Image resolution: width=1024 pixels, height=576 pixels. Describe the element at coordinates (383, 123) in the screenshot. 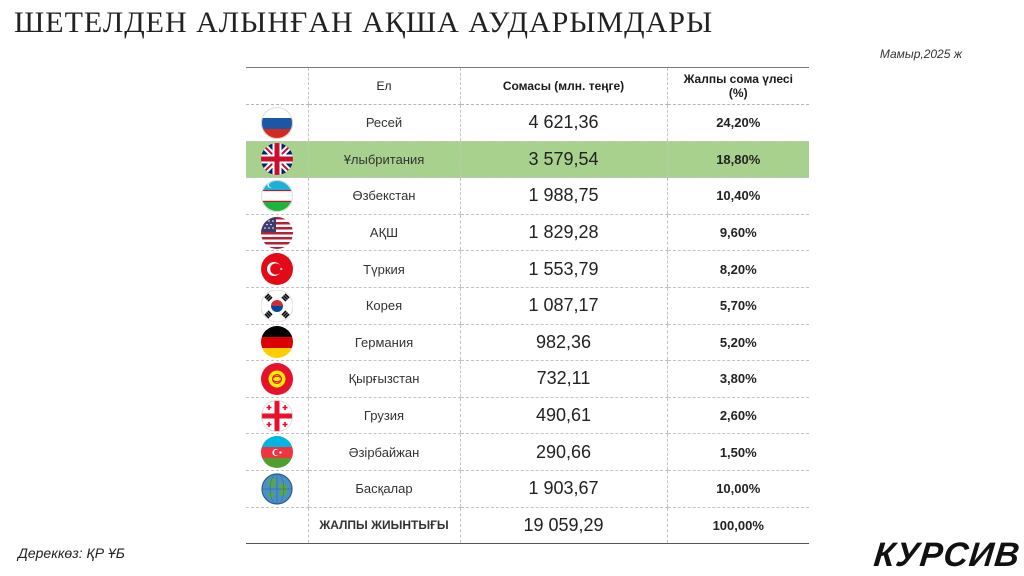

I see `country-name: Ресей` at that location.